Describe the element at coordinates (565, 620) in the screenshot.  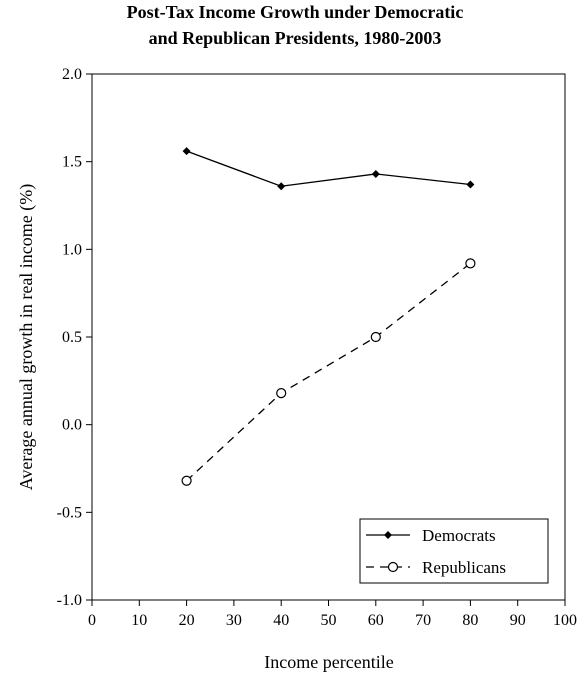
I see `x-tick-label: 100` at that location.